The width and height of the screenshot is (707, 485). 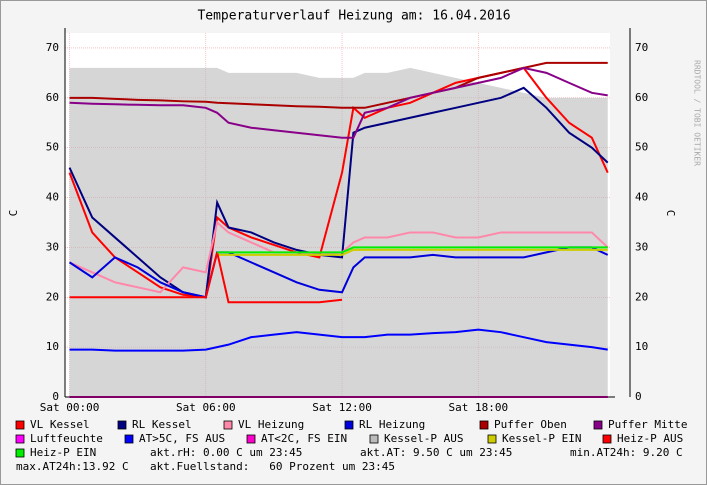 I want to click on legend-label: Kessel-P AUS, so click(x=423, y=438).